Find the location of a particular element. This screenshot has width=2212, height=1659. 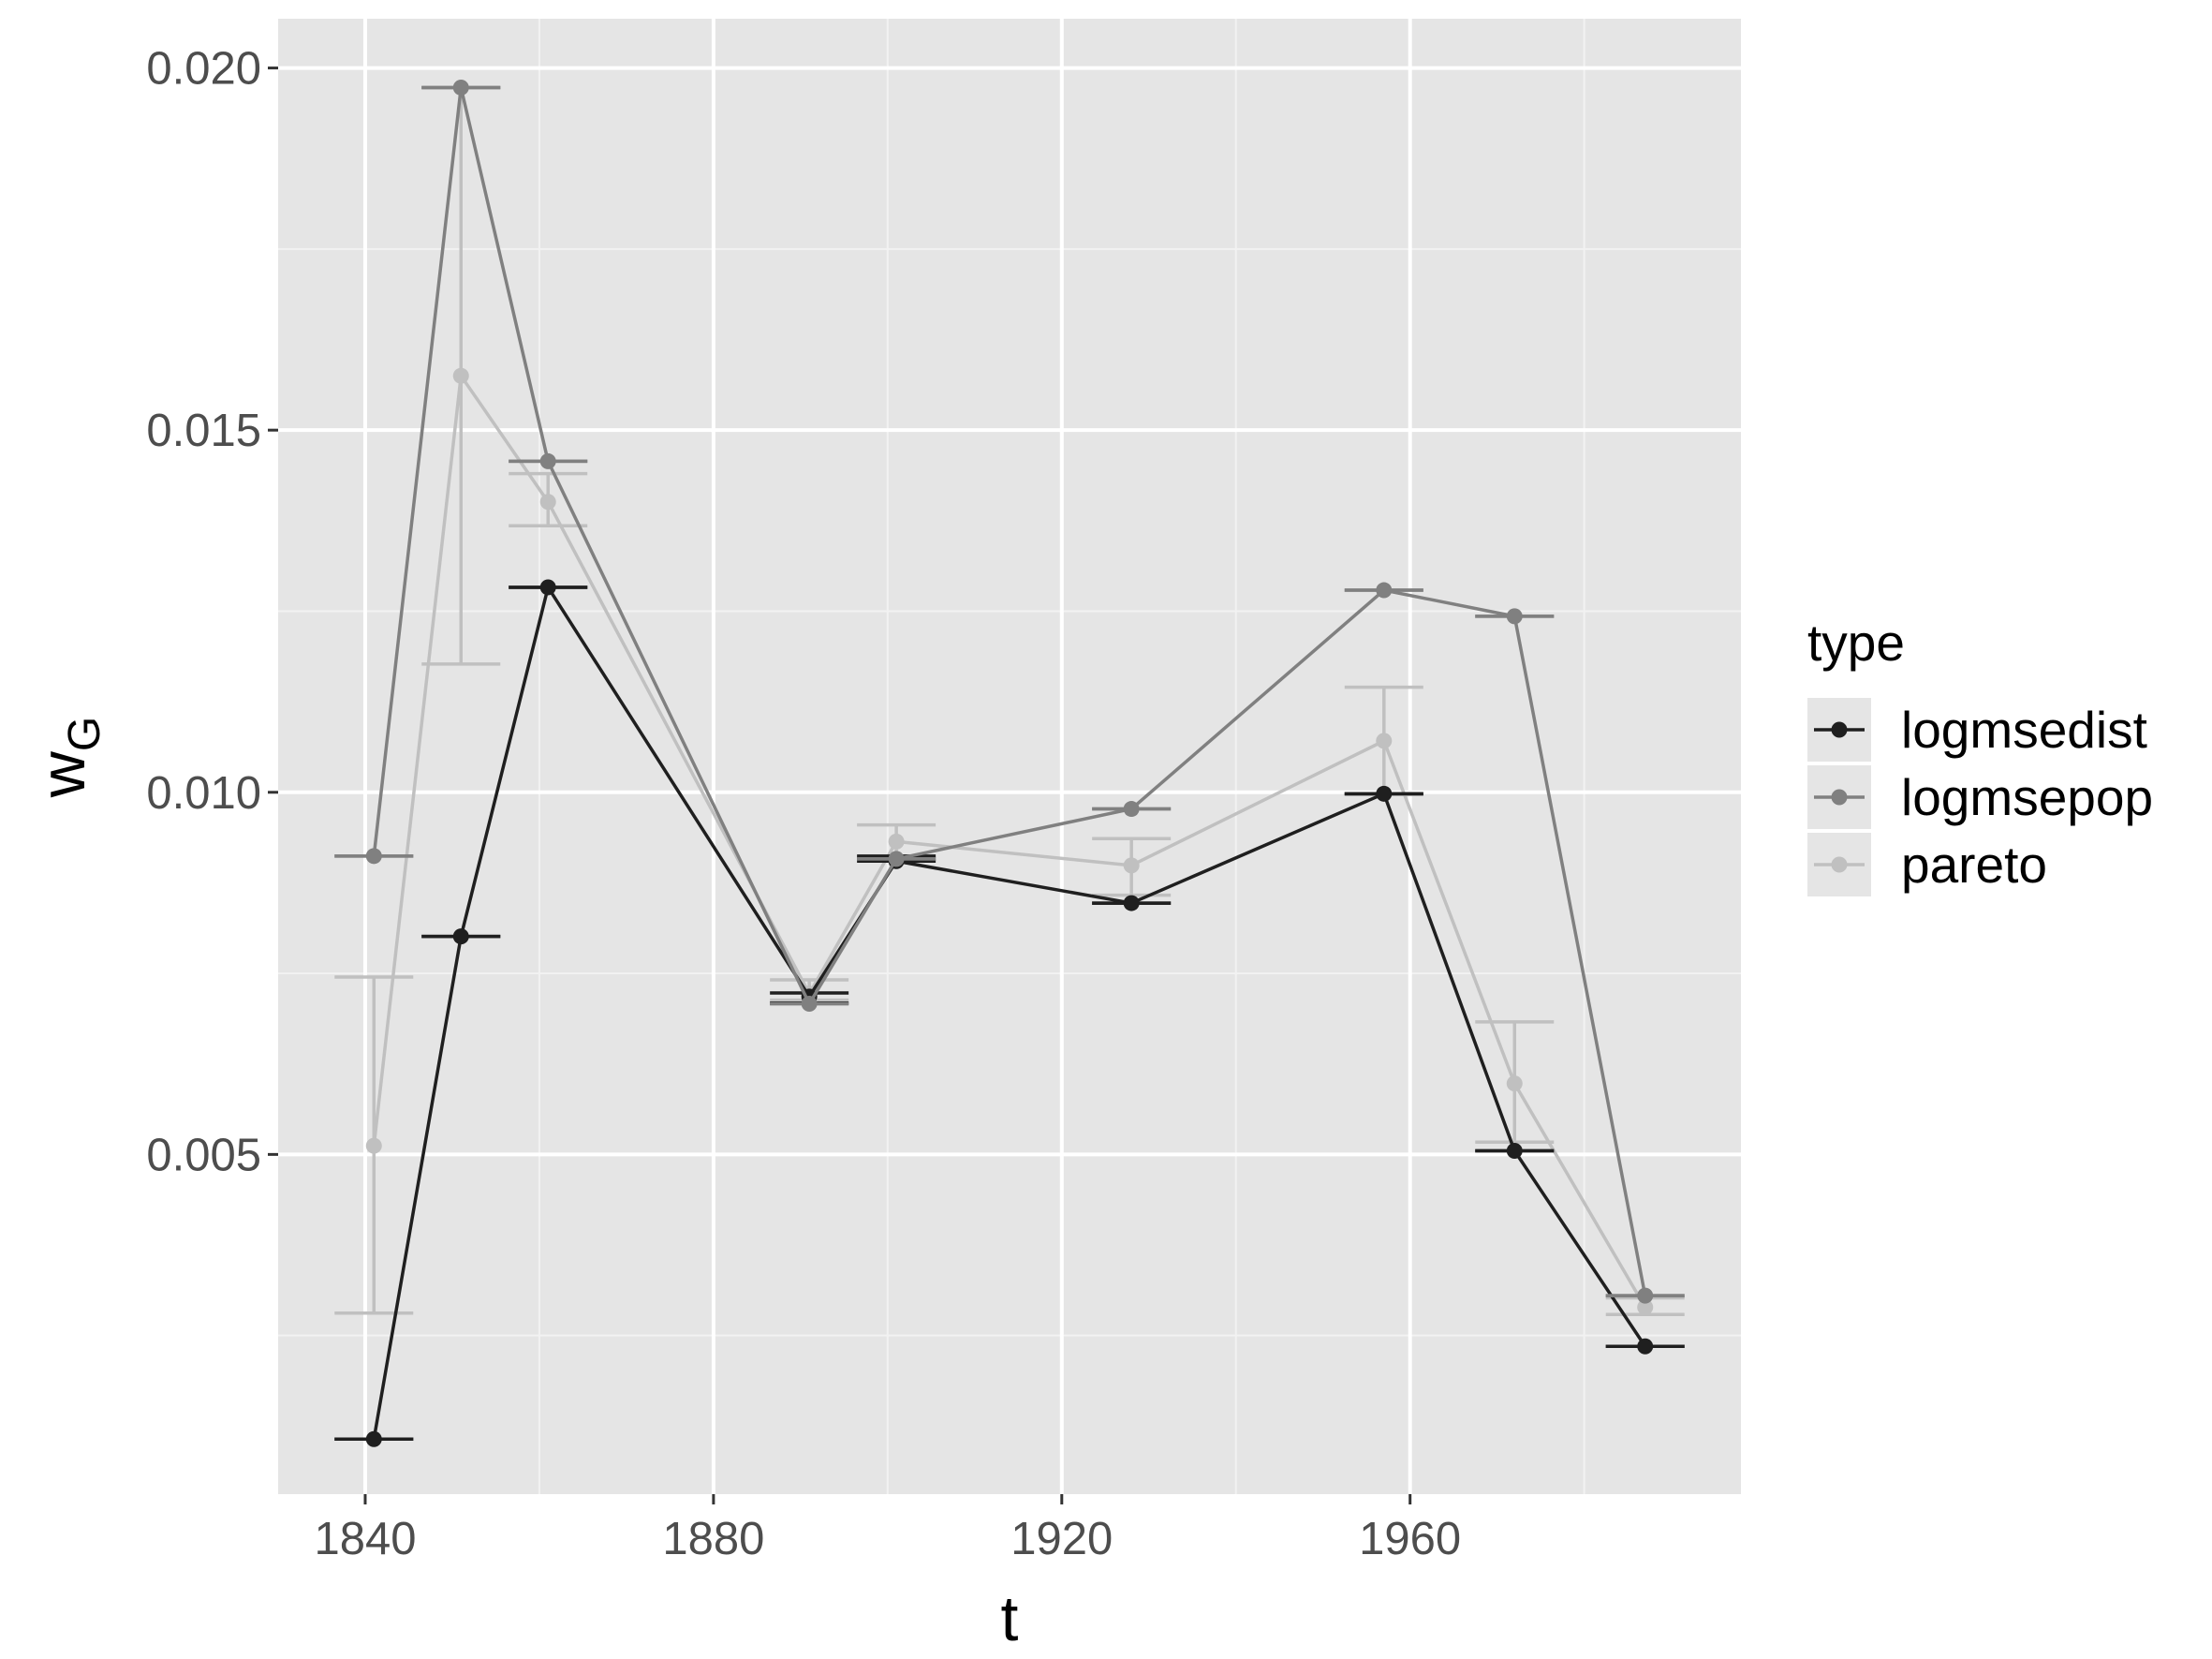

legend-item-pareto: pareto is located at coordinates (1927, 865).